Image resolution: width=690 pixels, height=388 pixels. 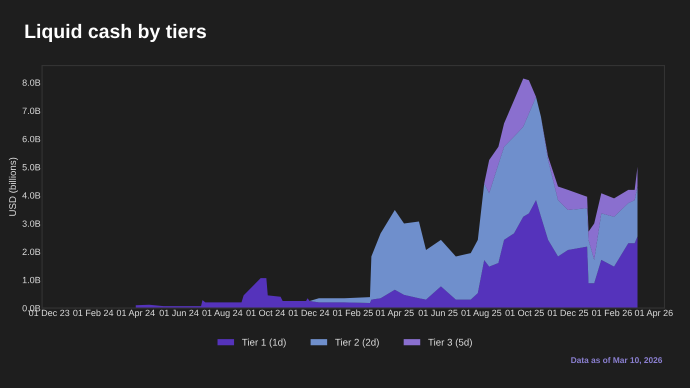 What do you see at coordinates (438, 313) in the screenshot?
I see `x-tick-label: 01 Jun 25` at bounding box center [438, 313].